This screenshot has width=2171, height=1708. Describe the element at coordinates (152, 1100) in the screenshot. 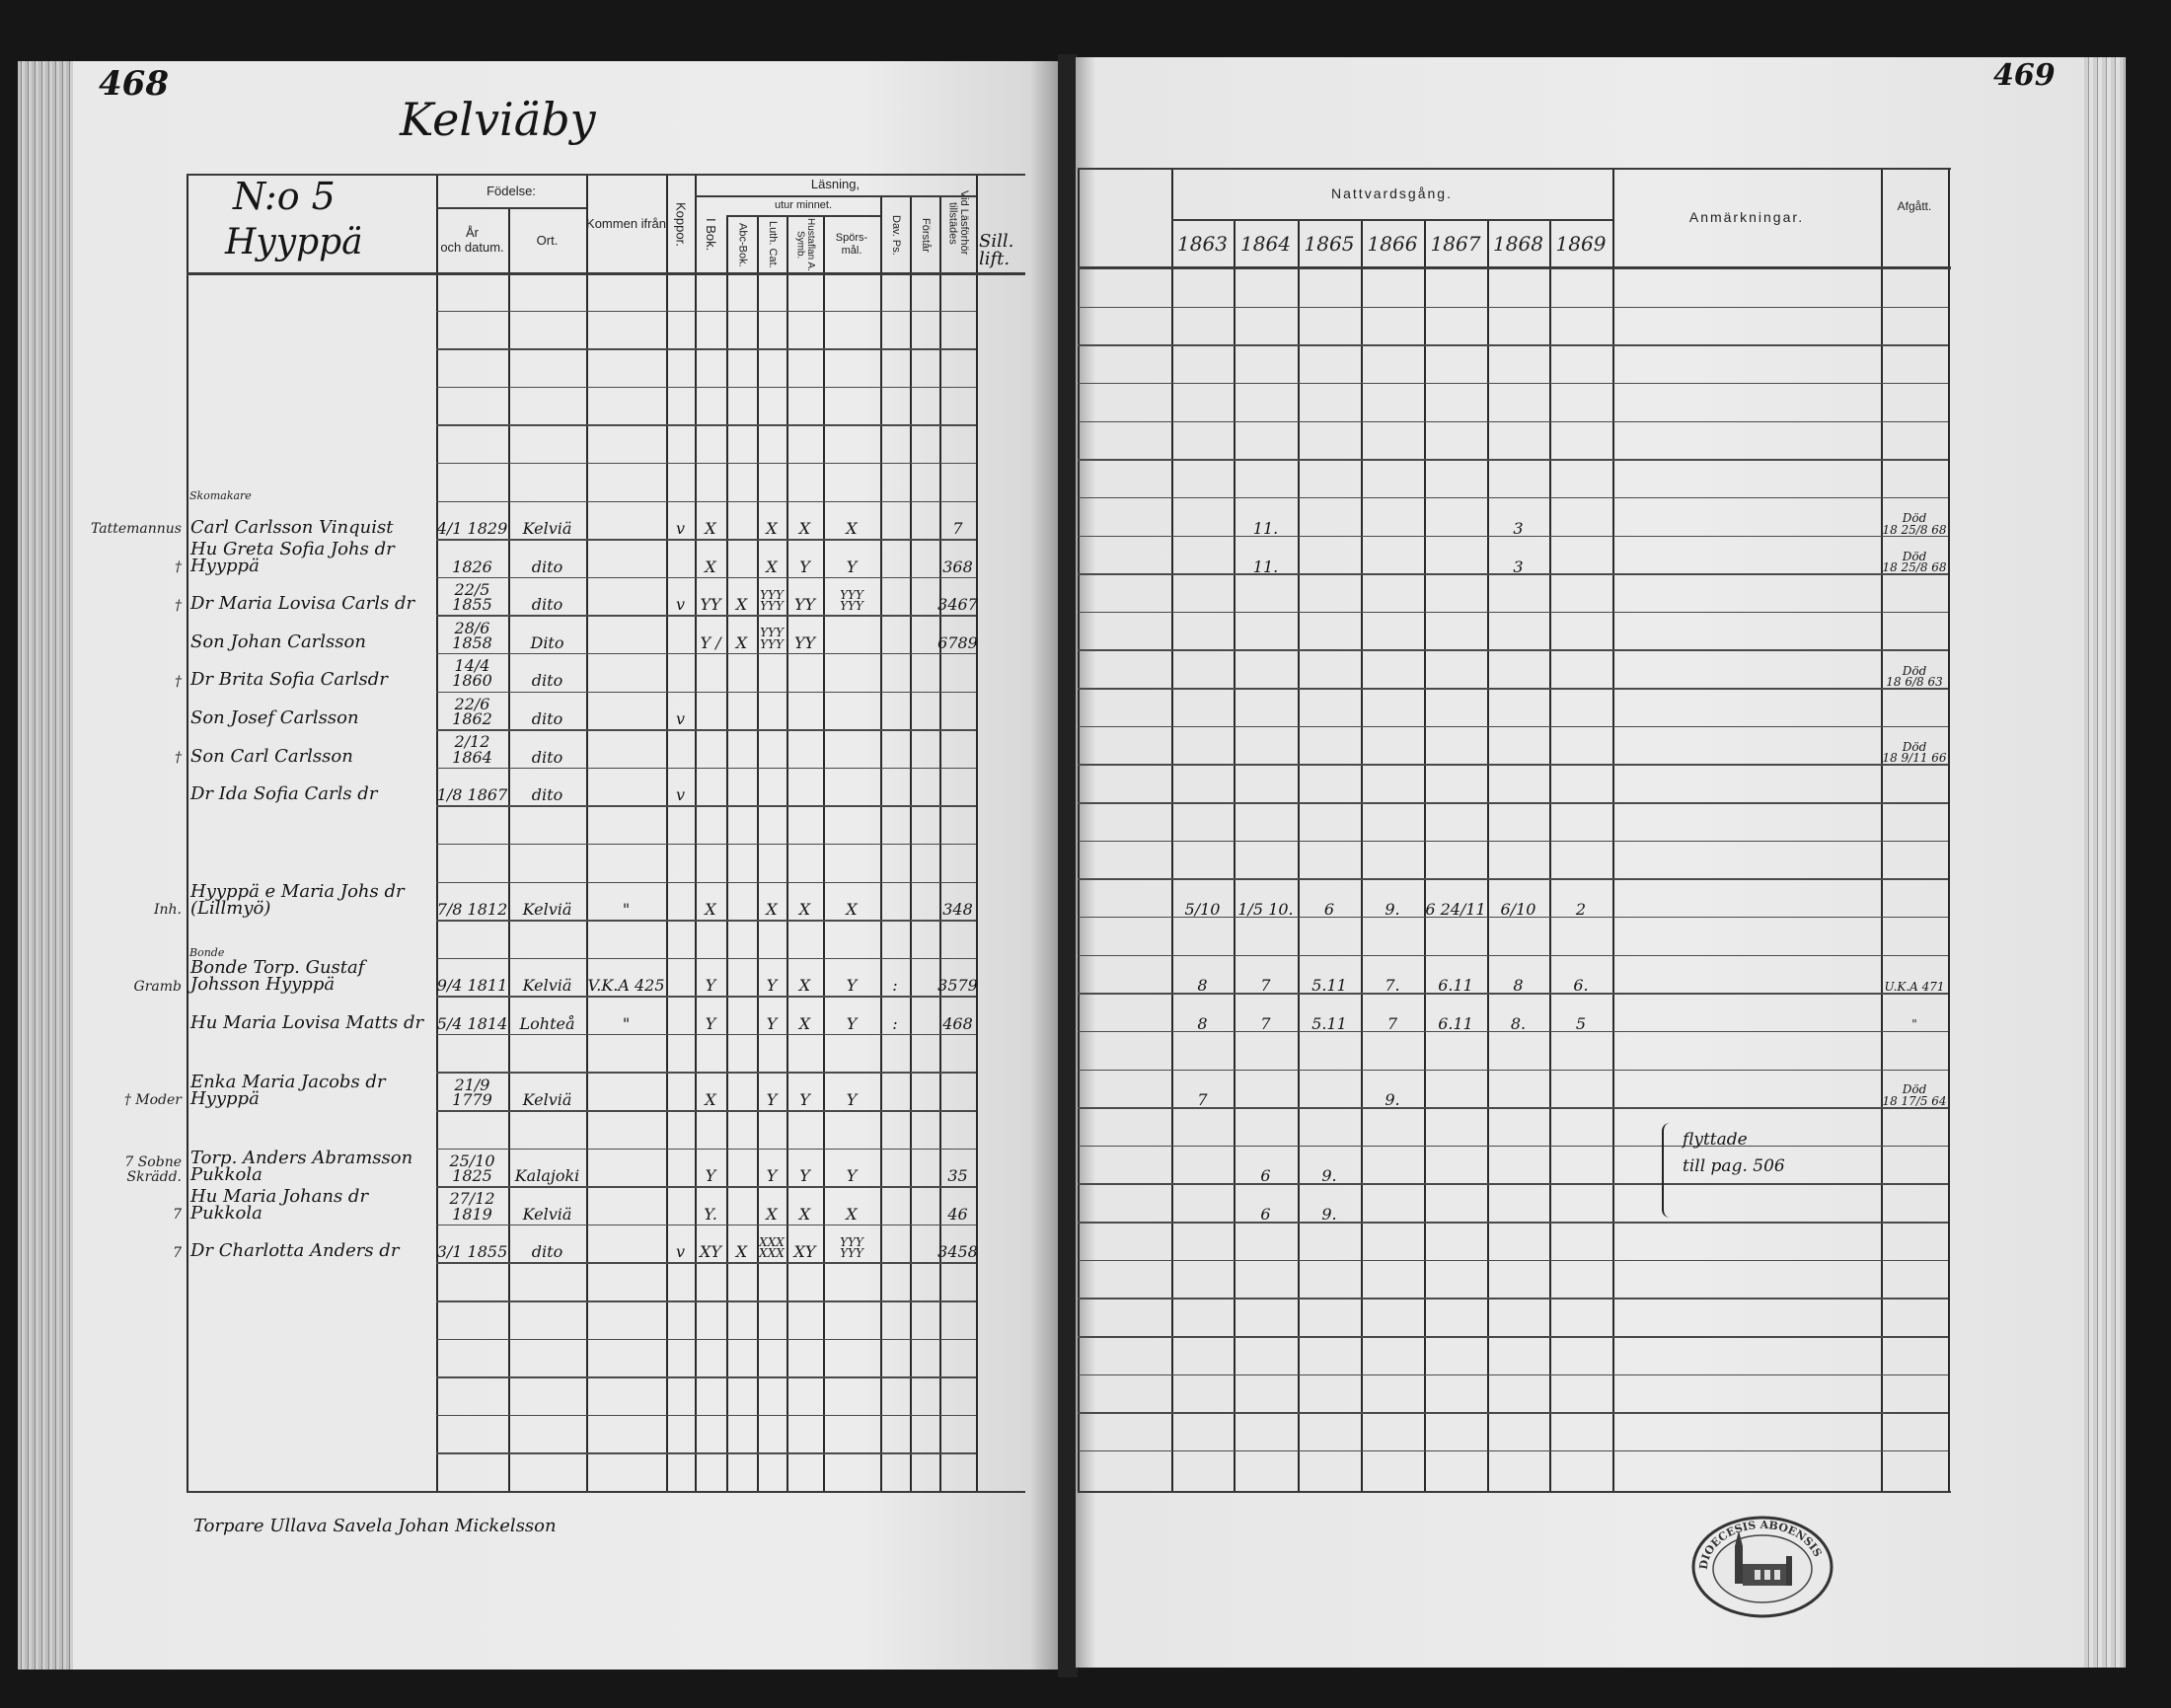

I see `margin-note: † Moder` at that location.